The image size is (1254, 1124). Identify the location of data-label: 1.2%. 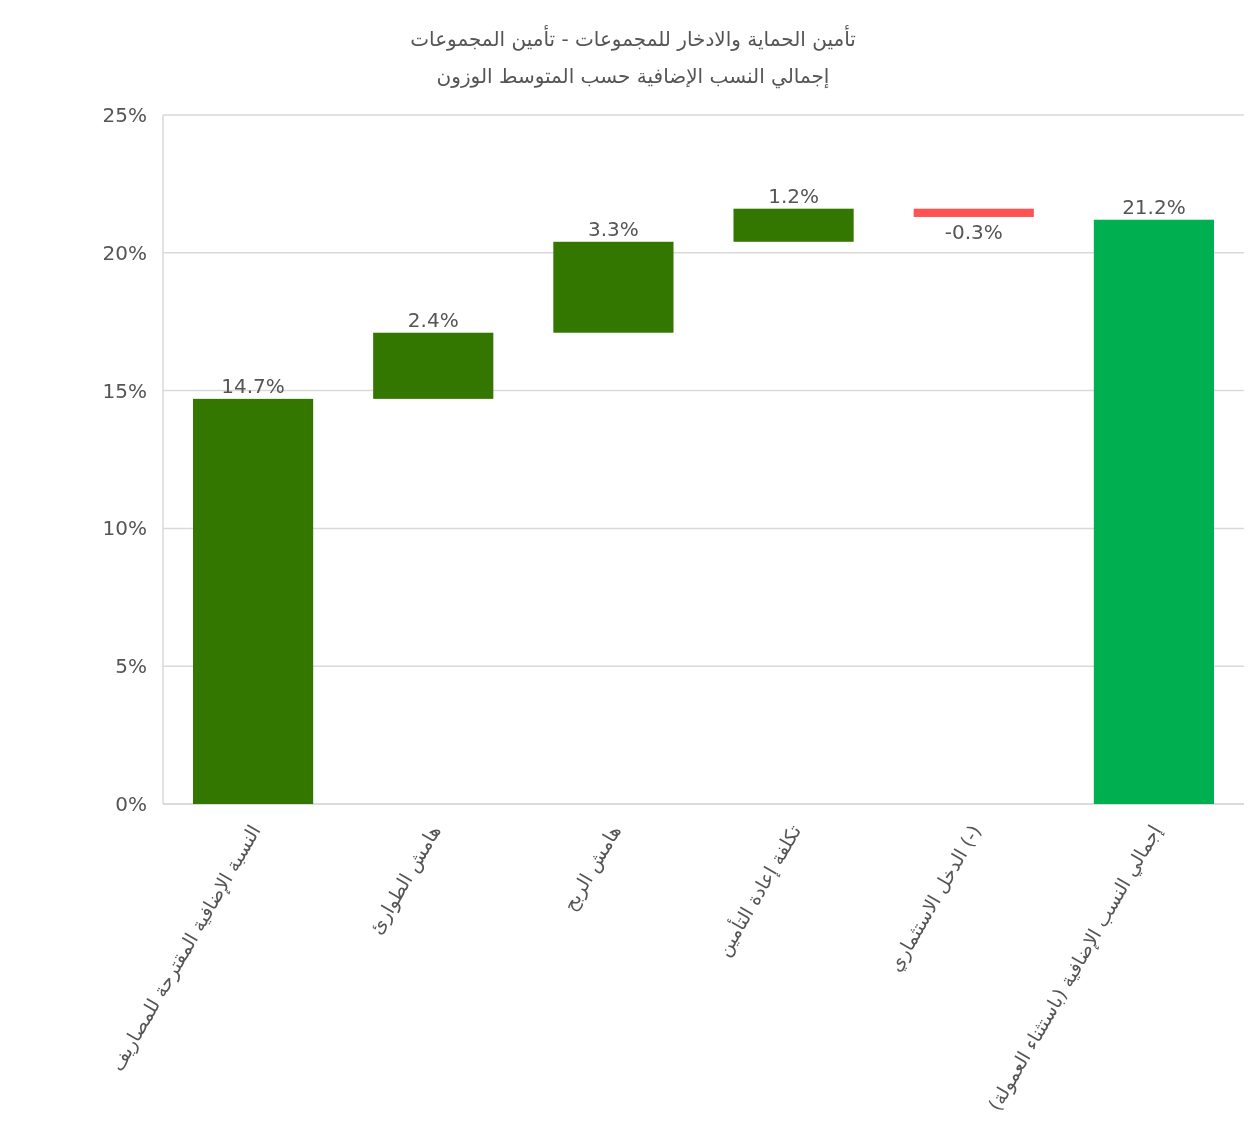
(793, 195).